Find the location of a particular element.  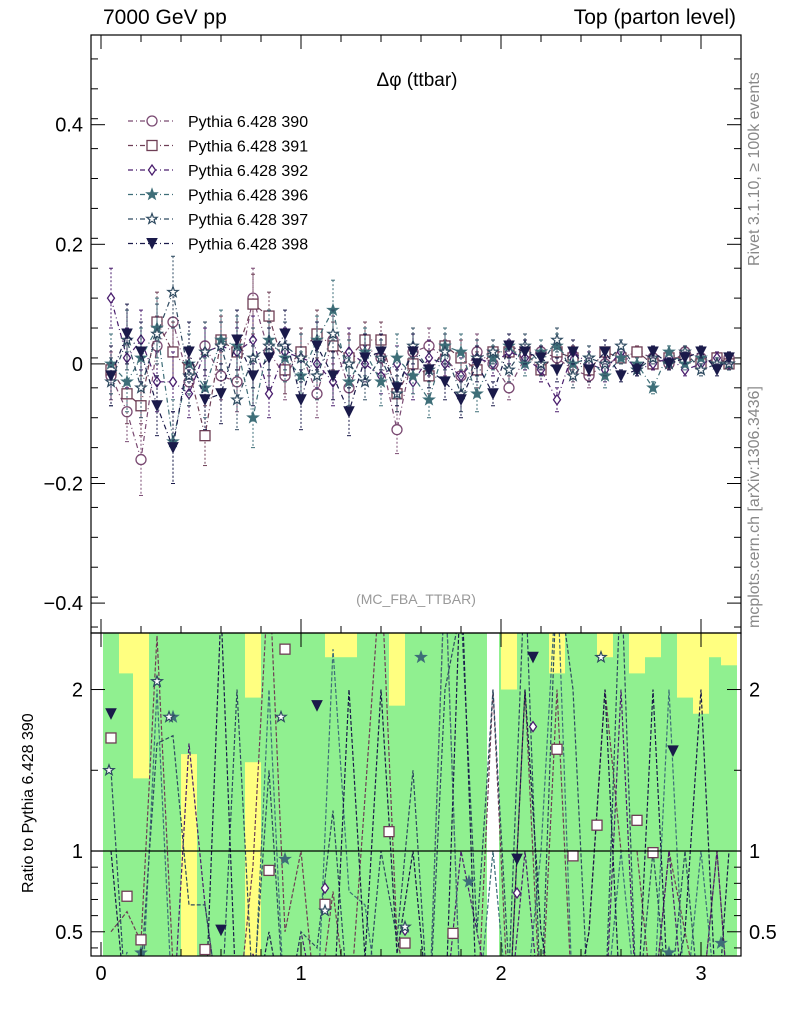

ratio-ytick-label: 2 is located at coordinates (77, 691).